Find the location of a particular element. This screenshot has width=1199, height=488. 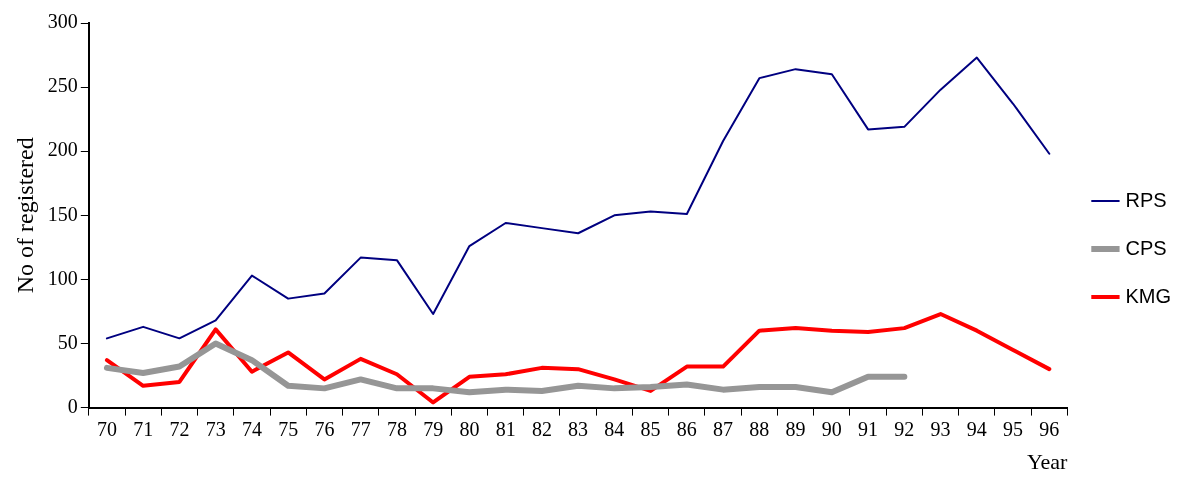

x-tick-label: 84 is located at coordinates (614, 428).